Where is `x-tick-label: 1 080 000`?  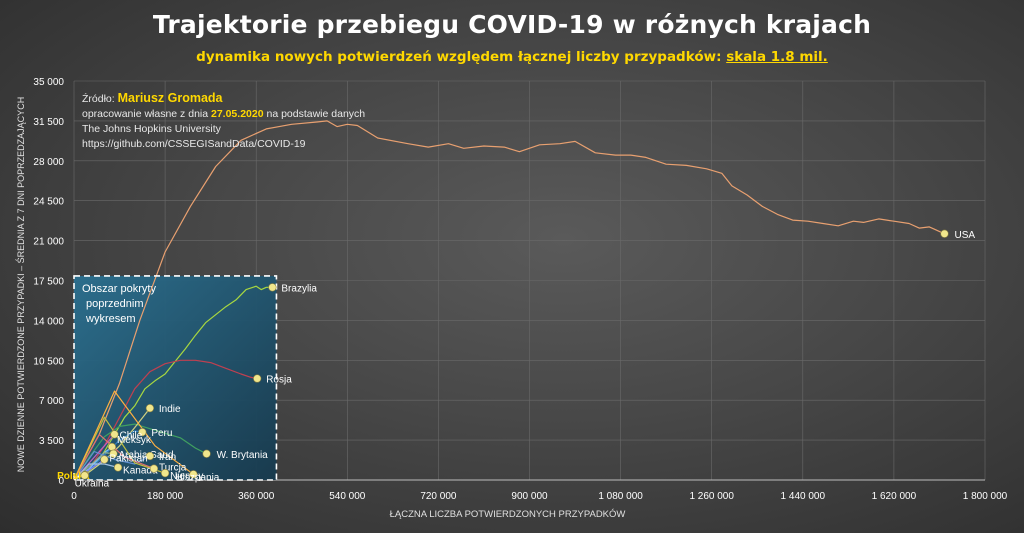
x-tick-label: 1 080 000 is located at coordinates (620, 496).